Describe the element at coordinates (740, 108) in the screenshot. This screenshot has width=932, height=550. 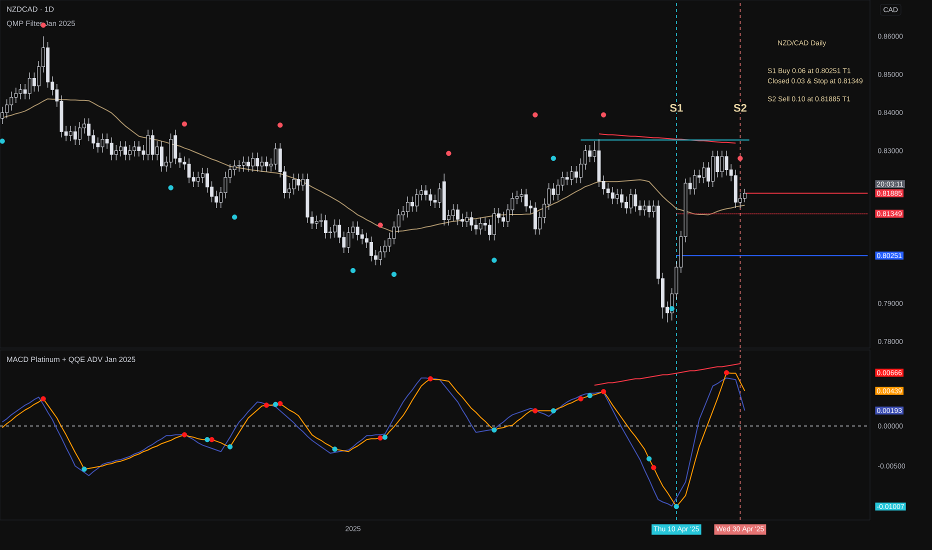
I see `ref-line-label: S2` at that location.